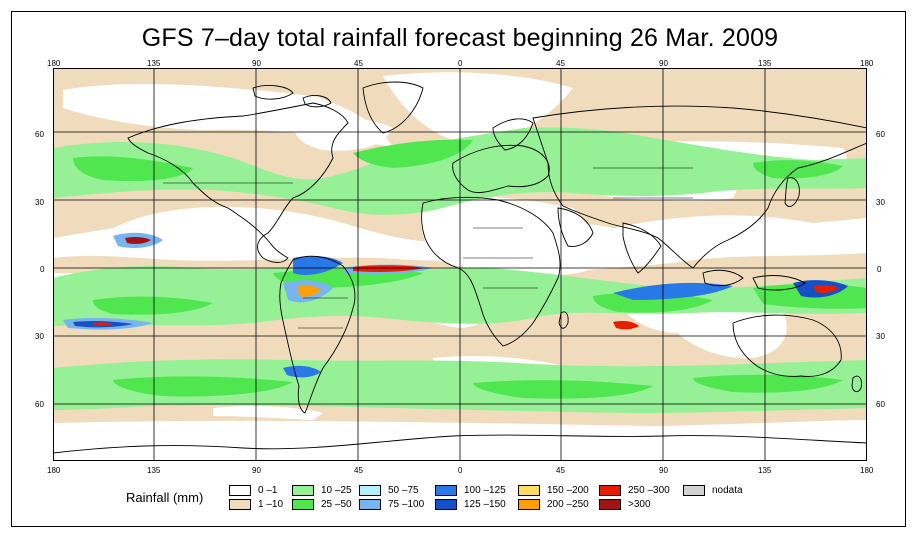 This screenshot has width=920, height=539. Describe the element at coordinates (727, 490) in the screenshot. I see `legend-label-nodata: nodata` at that location.